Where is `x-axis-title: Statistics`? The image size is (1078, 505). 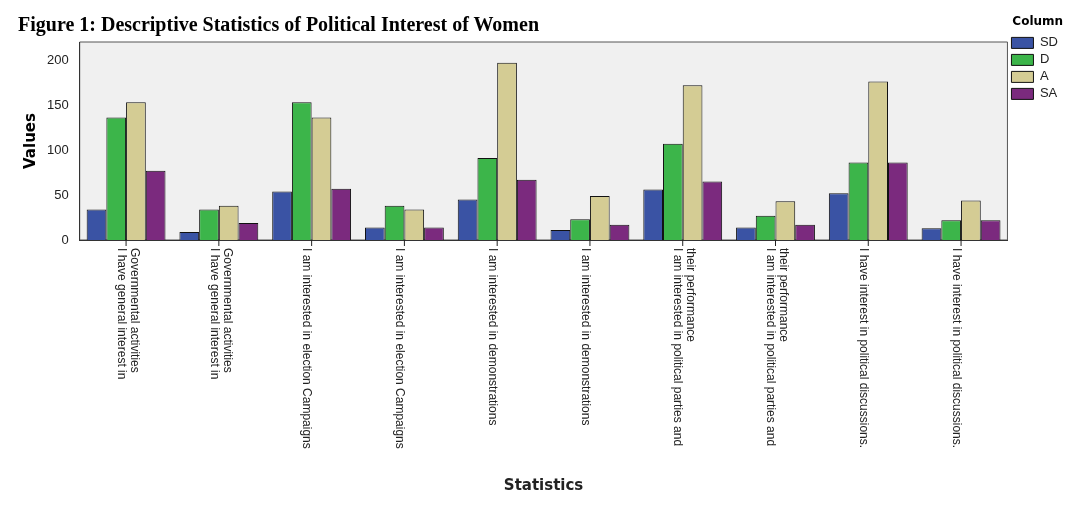
x-axis-title: Statistics is located at coordinates (543, 485).